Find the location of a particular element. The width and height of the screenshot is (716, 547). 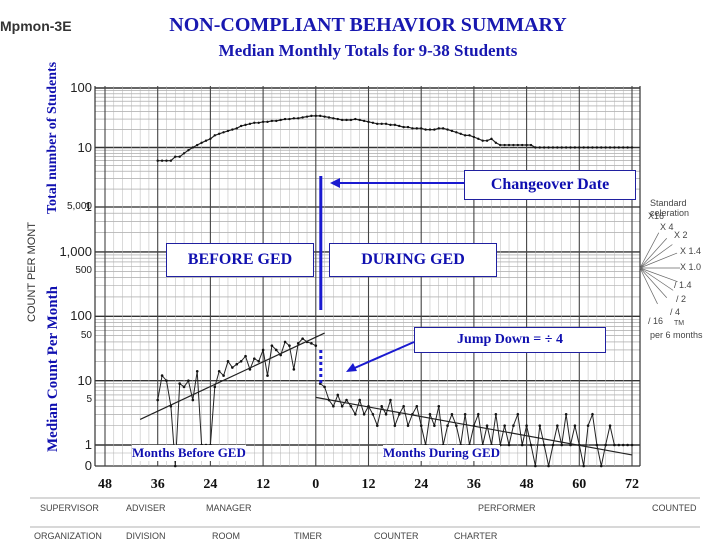

x-tick-label: 12 is located at coordinates (368, 484).